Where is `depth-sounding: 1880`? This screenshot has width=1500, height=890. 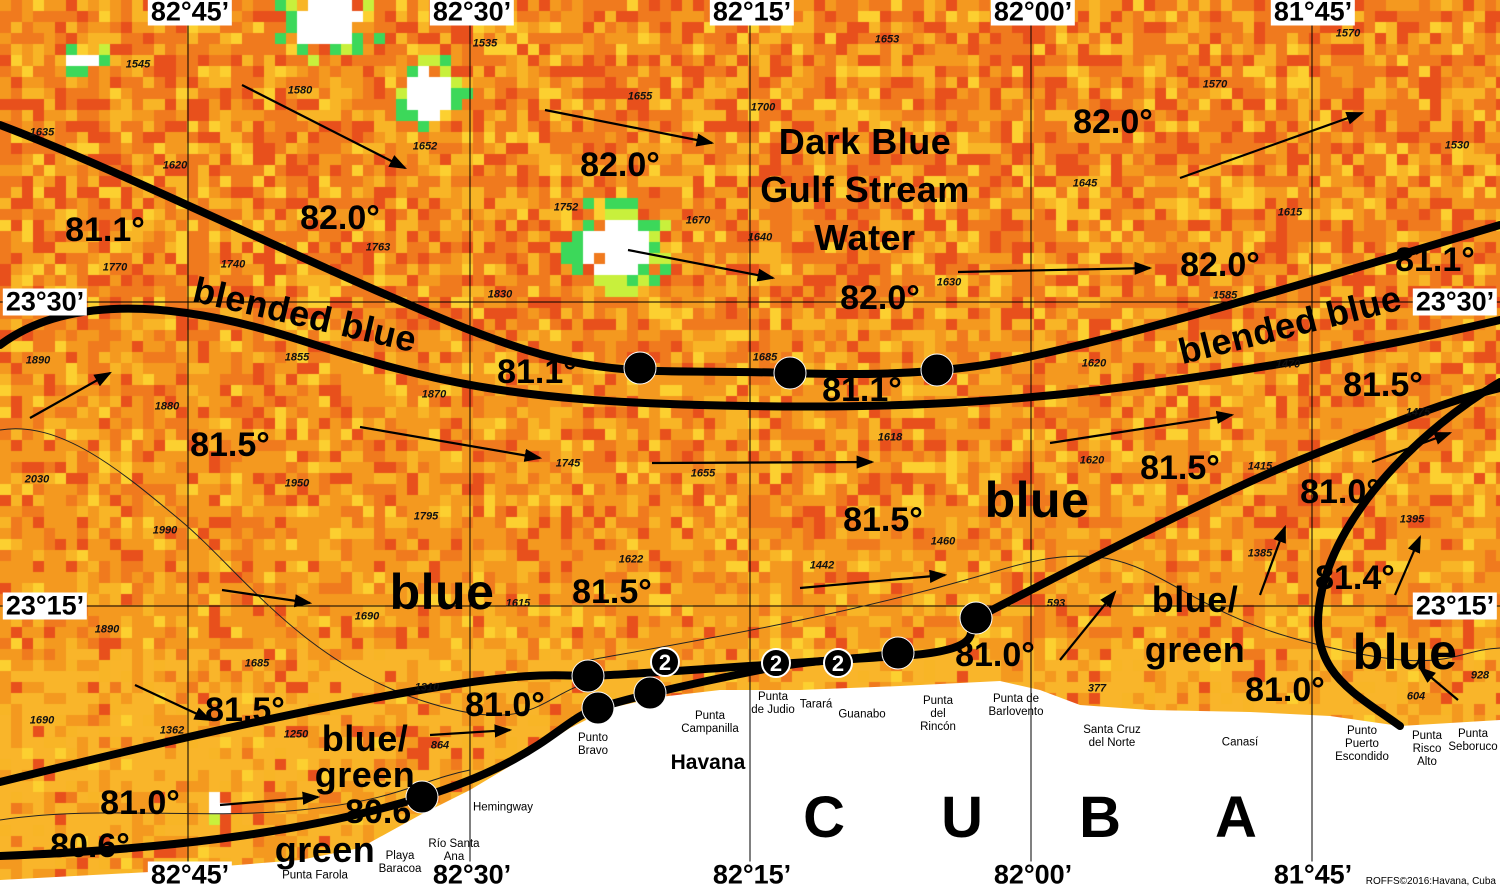 depth-sounding: 1880 is located at coordinates (167, 406).